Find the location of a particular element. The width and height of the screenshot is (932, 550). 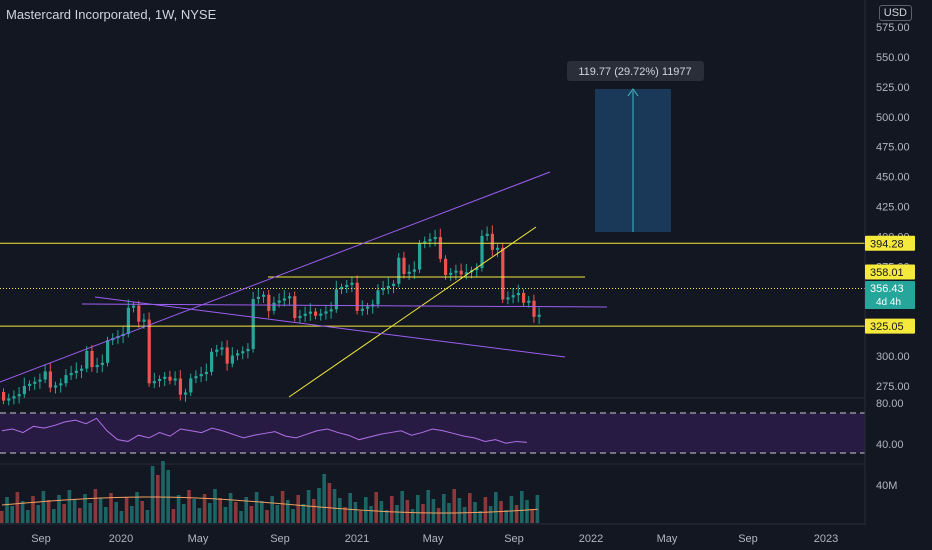

badge-level-358-bg is located at coordinates (890, 272).